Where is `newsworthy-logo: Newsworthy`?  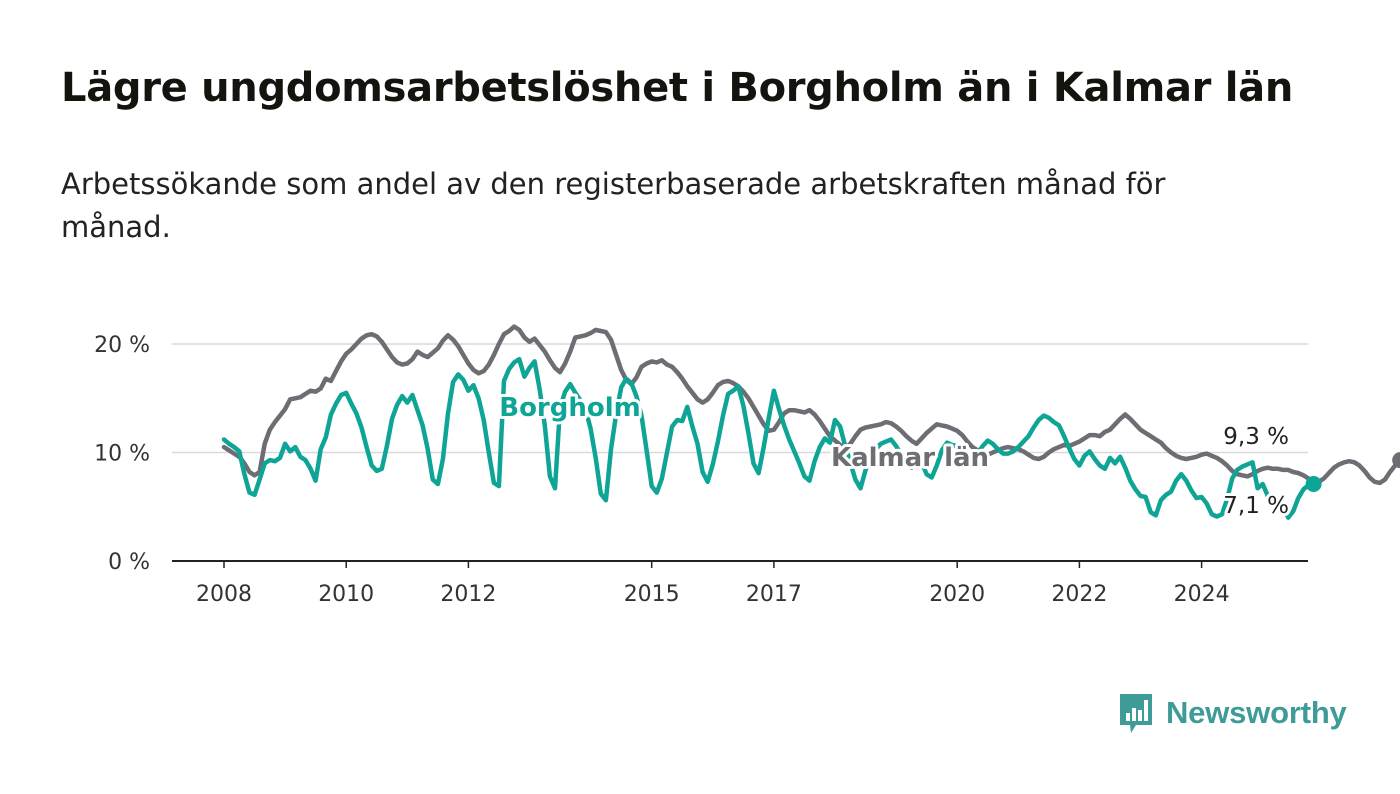
newsworthy-logo: Newsworthy is located at coordinates (1232, 713).